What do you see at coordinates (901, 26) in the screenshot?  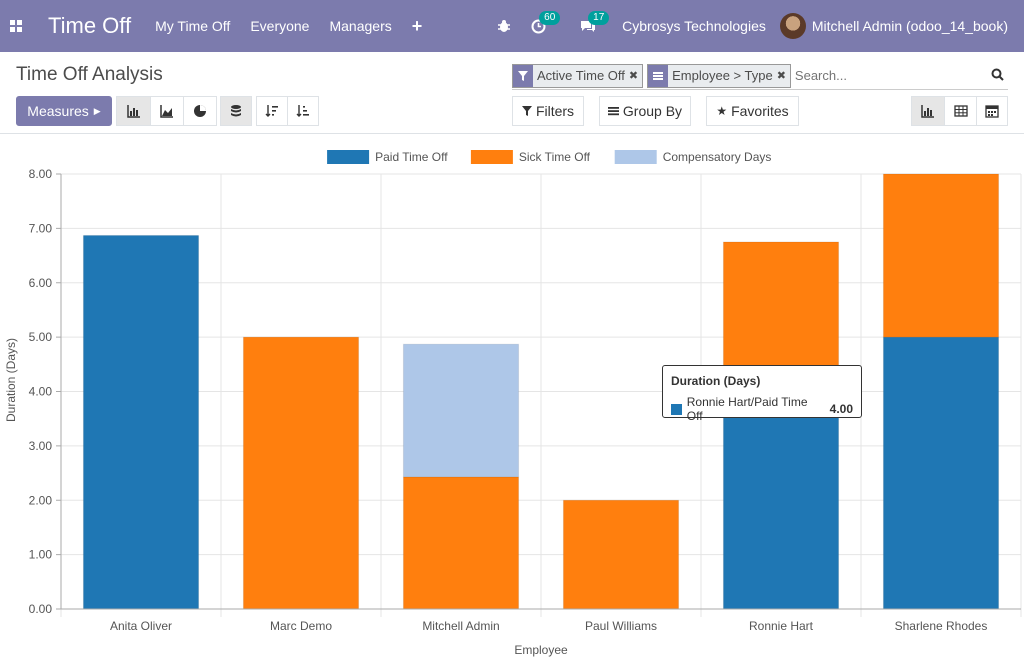 I see `user-menu: Mitchell Admin (odoo_14_book)` at bounding box center [901, 26].